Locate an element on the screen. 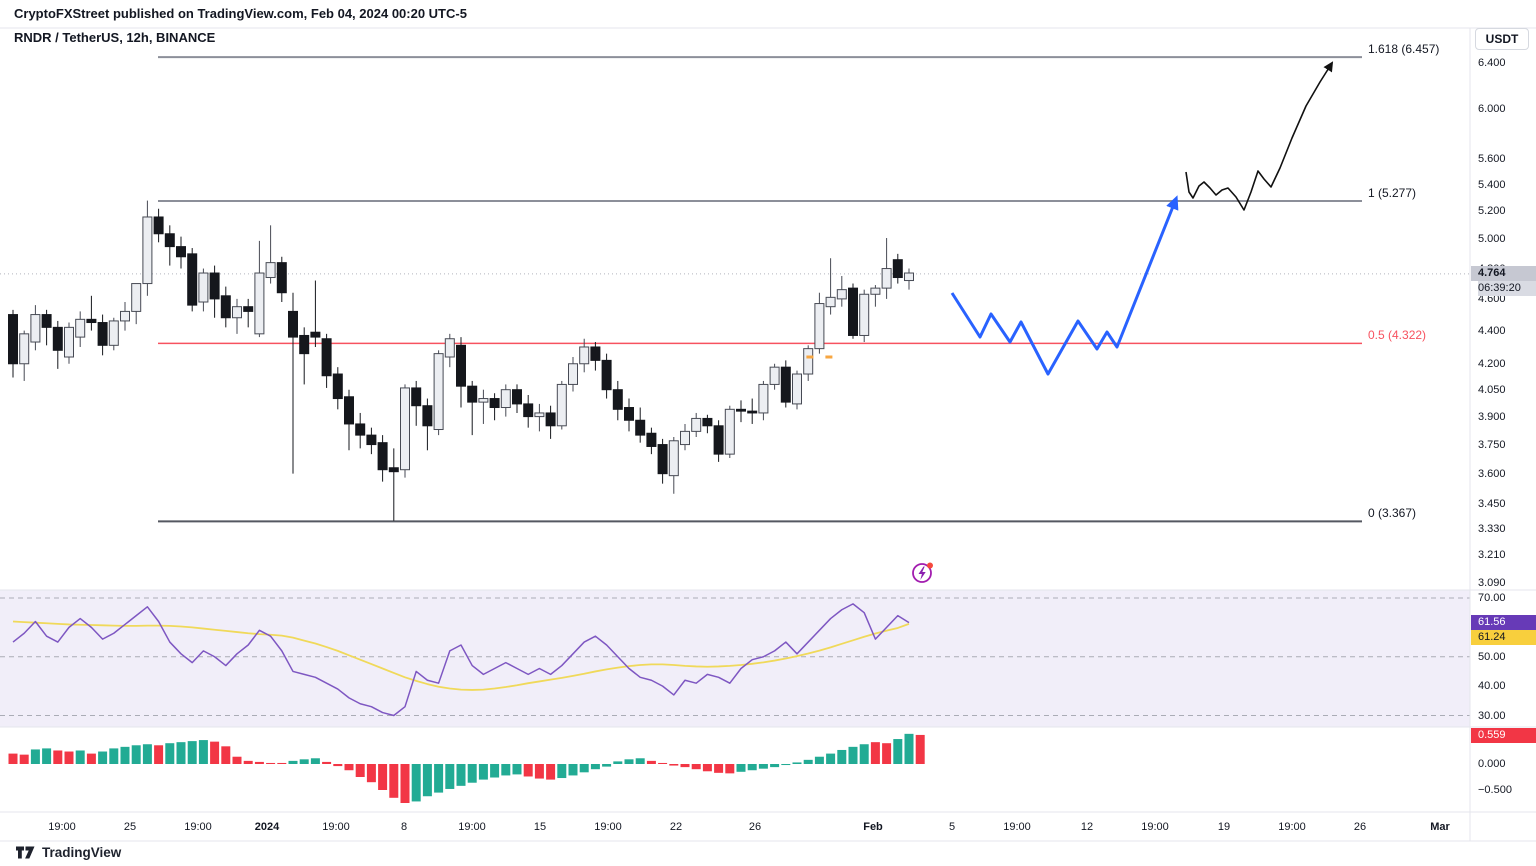 Image resolution: width=1536 pixels, height=866 pixels. symbol-title: RNDR / TetherUS, 12h, BINANCE is located at coordinates (115, 37).